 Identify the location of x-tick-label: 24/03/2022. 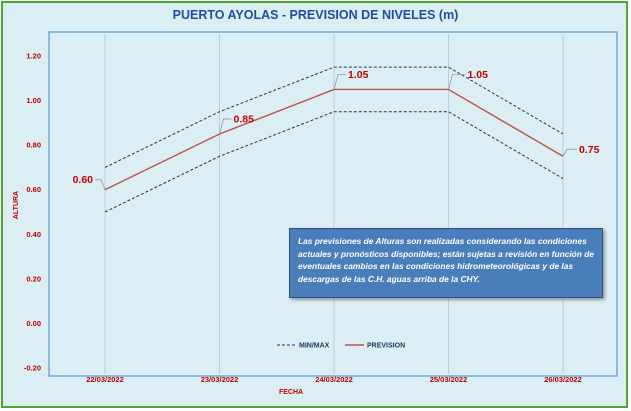
(334, 379).